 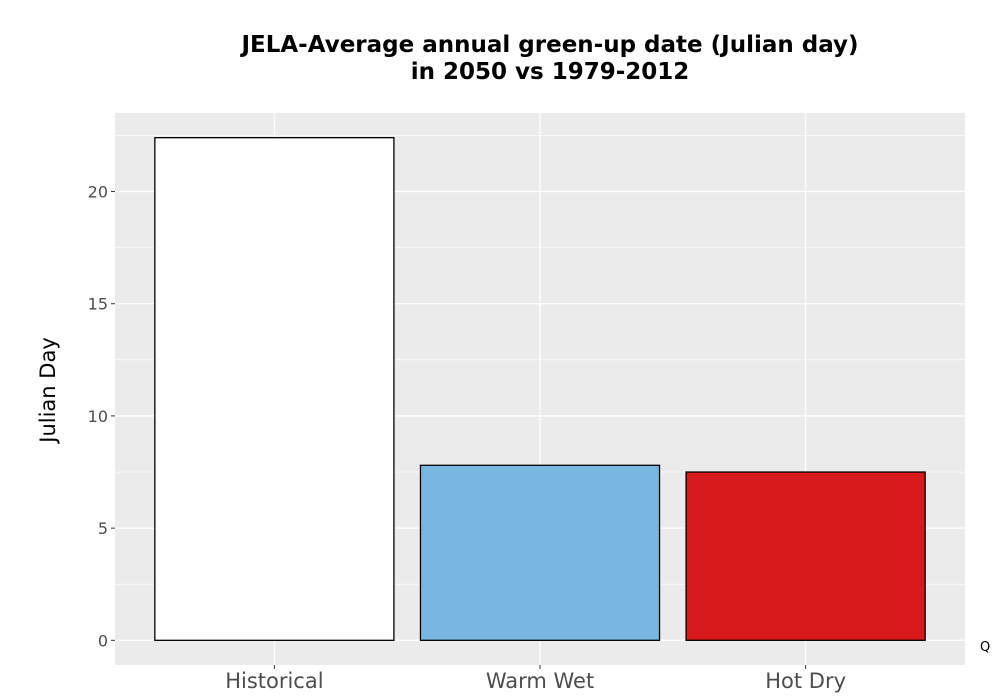 What do you see at coordinates (805, 681) in the screenshot?
I see `x-tick-label: Hot Dry` at bounding box center [805, 681].